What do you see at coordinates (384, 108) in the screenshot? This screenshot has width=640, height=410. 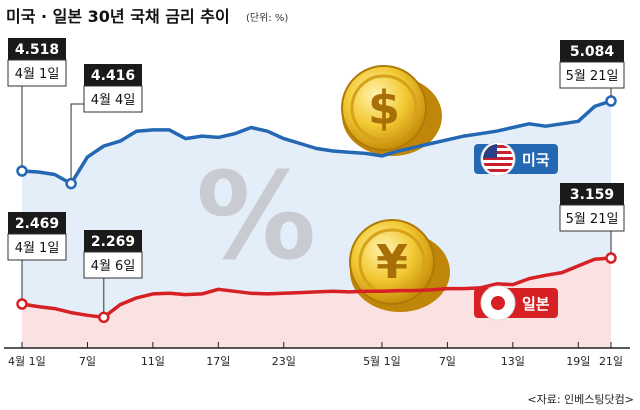 I see `dollar-symbol: $` at bounding box center [384, 108].